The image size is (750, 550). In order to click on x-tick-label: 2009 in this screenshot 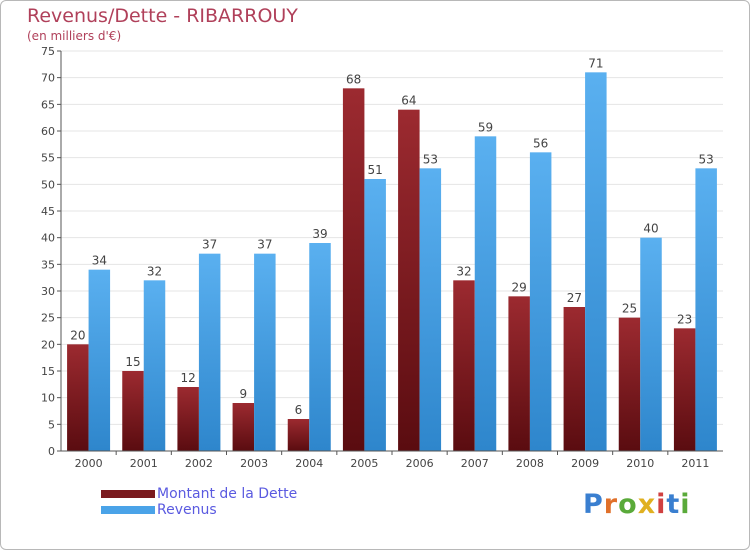, I will do `click(585, 463)`.